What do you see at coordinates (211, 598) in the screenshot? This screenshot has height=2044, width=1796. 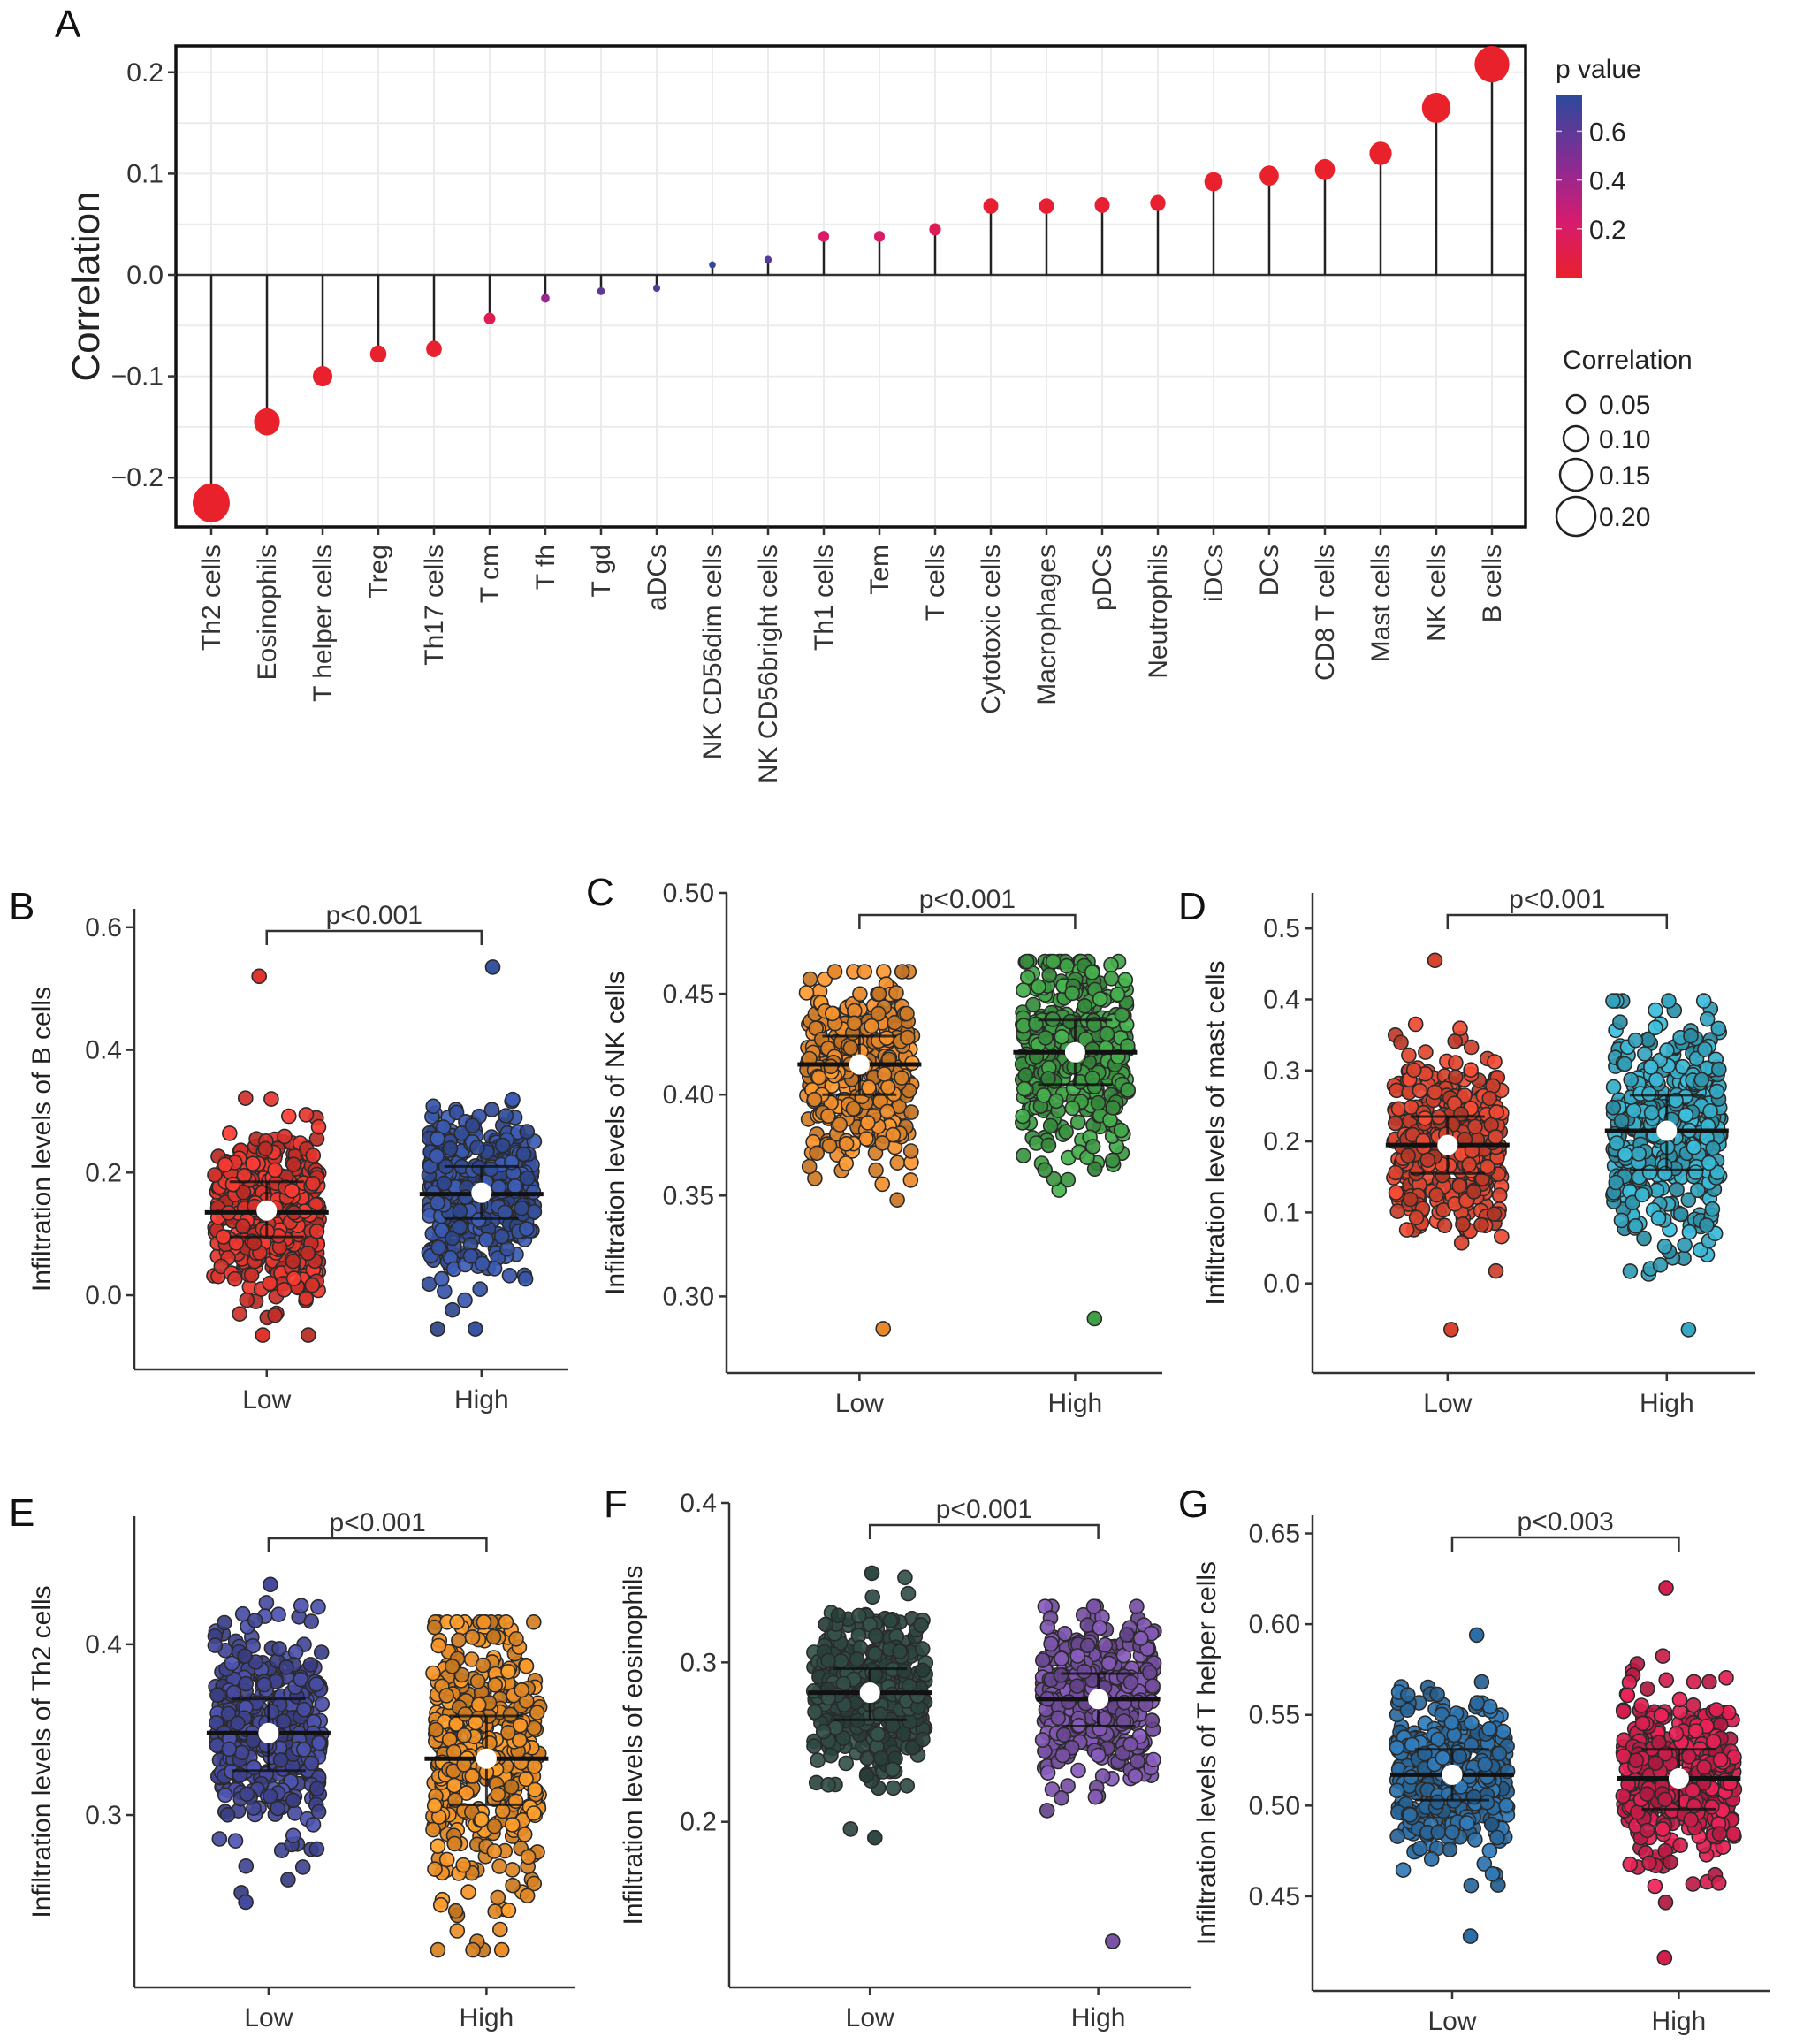 I see `x-tick-label: Th2 cells` at bounding box center [211, 598].